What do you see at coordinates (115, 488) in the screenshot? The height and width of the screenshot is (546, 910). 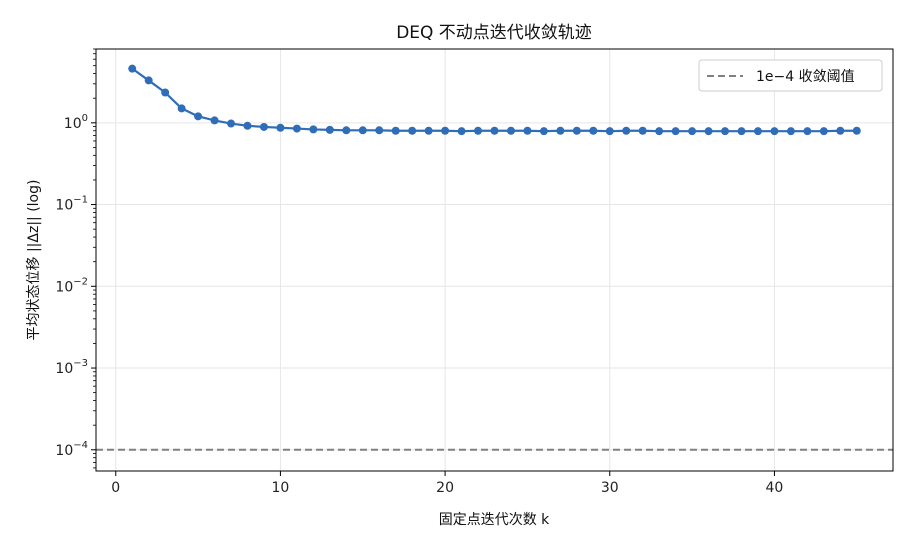 I see `x-tick-label: 0` at bounding box center [115, 488].